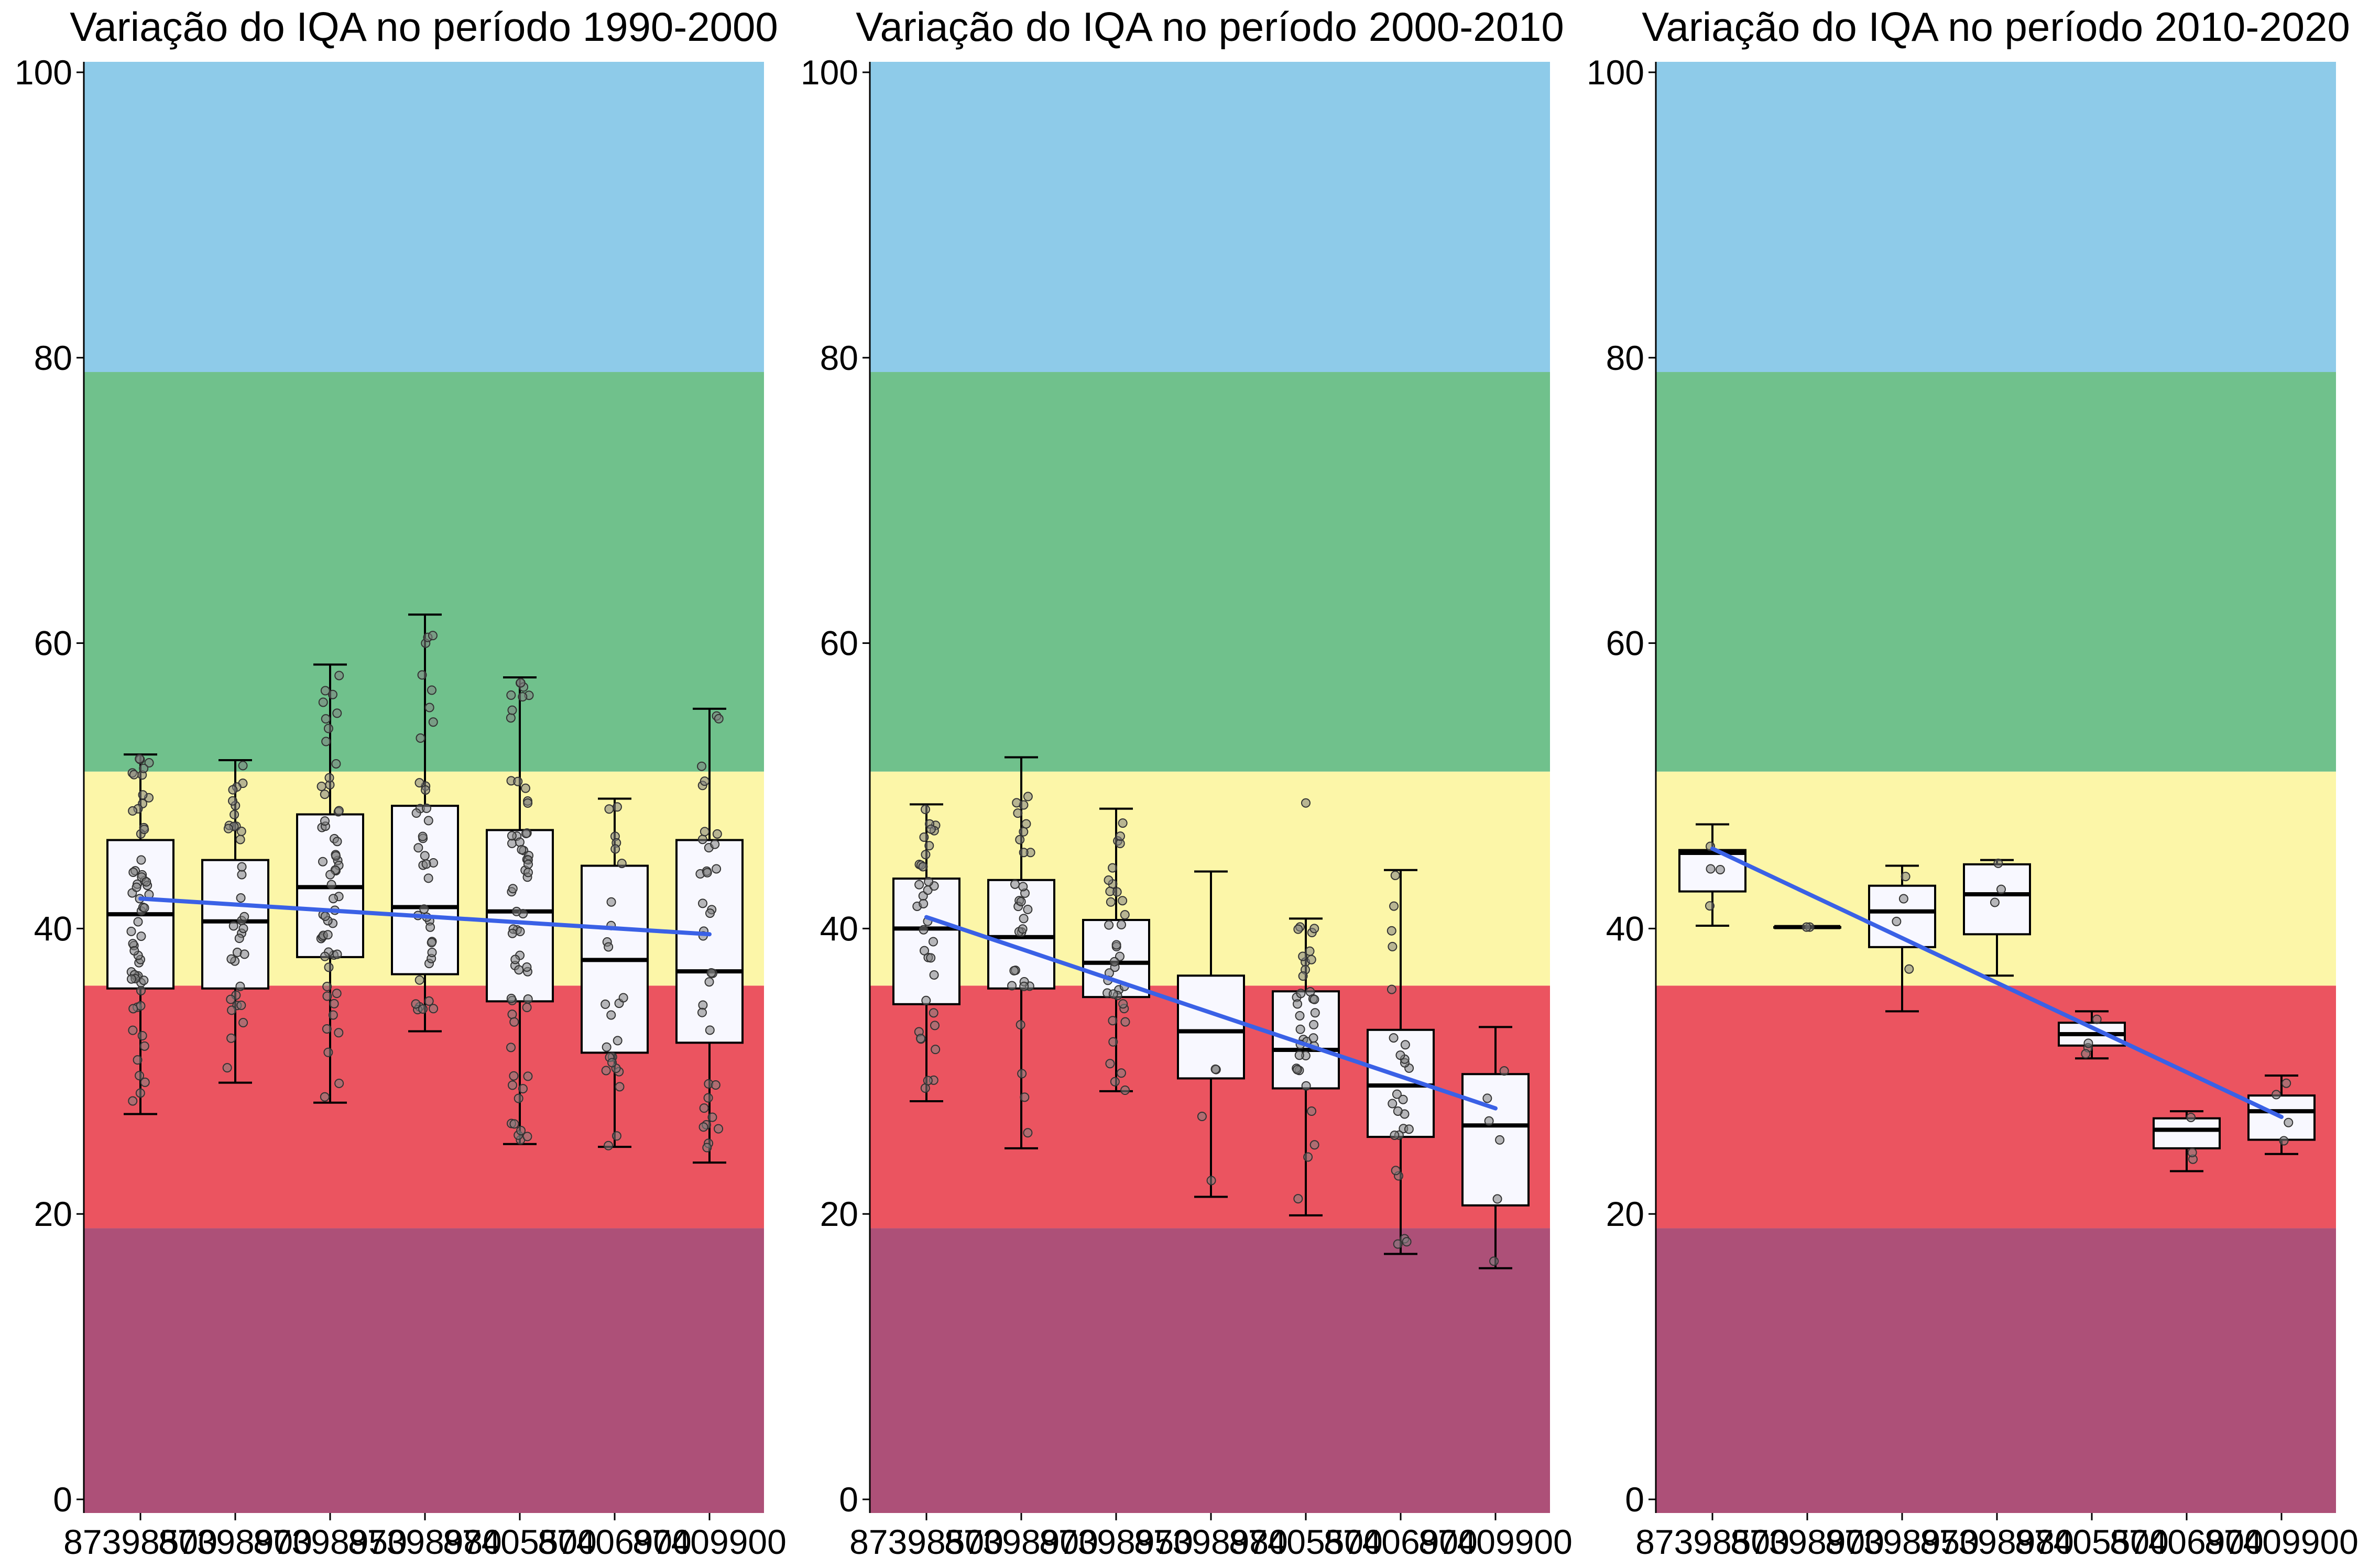 Image resolution: width=2358 pixels, height=1568 pixels. Describe the element at coordinates (1997, 983) in the screenshot. I see `trend-line` at that location.